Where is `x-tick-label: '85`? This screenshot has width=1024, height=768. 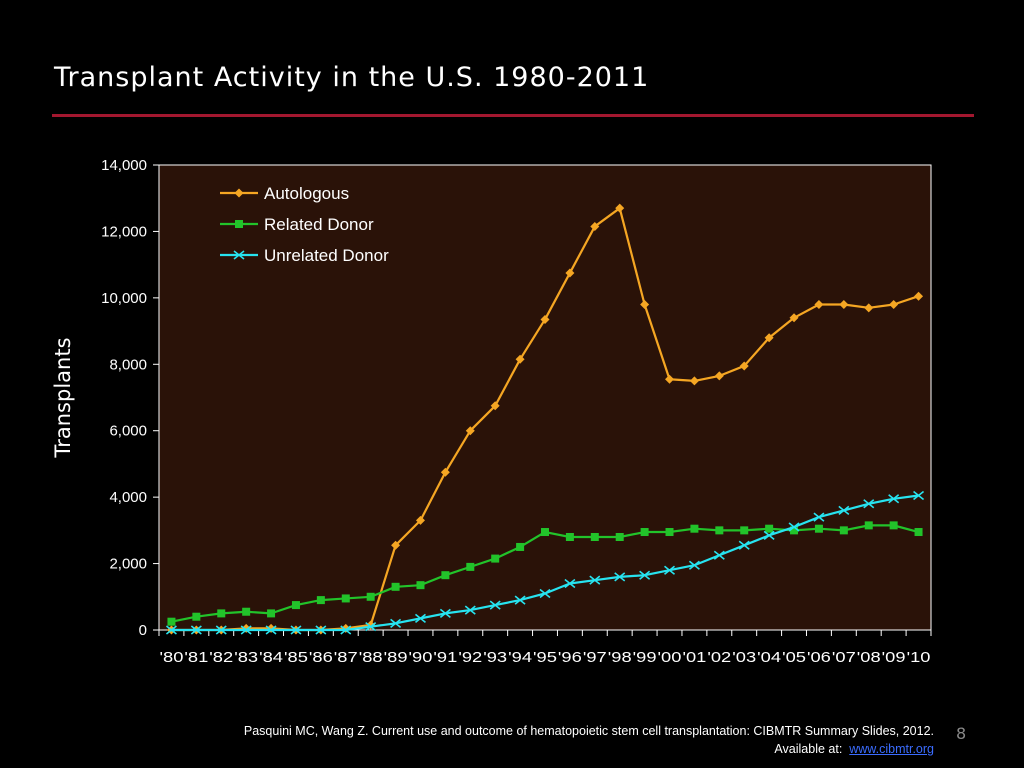 x-tick-label: '85 is located at coordinates (296, 657).